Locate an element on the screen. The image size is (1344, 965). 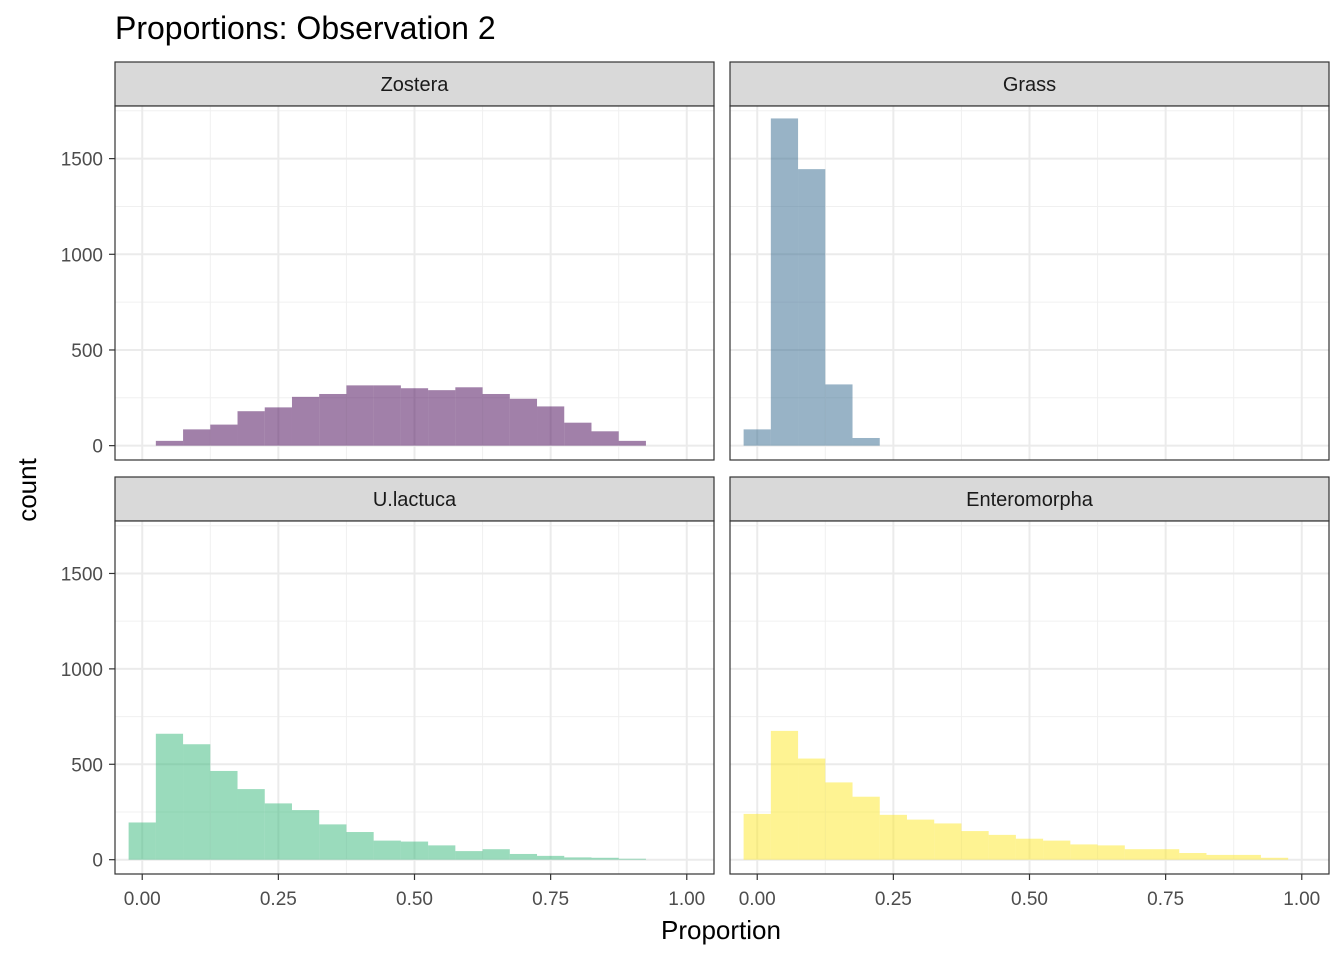
facet-strip-label: U.lactuca is located at coordinates (415, 500).